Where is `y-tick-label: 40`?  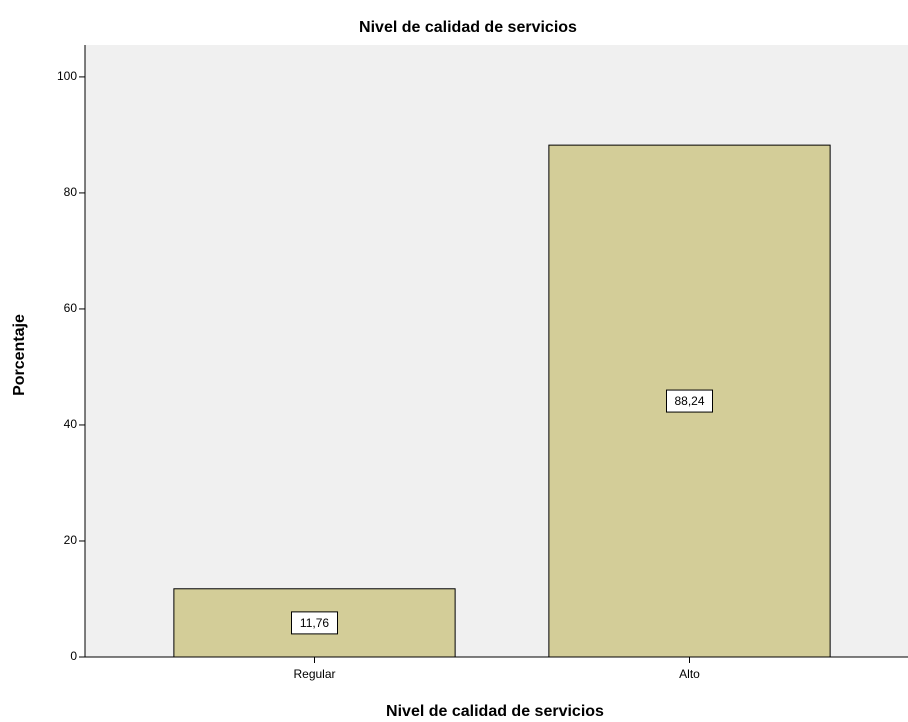
y-tick-label: 40 is located at coordinates (71, 424).